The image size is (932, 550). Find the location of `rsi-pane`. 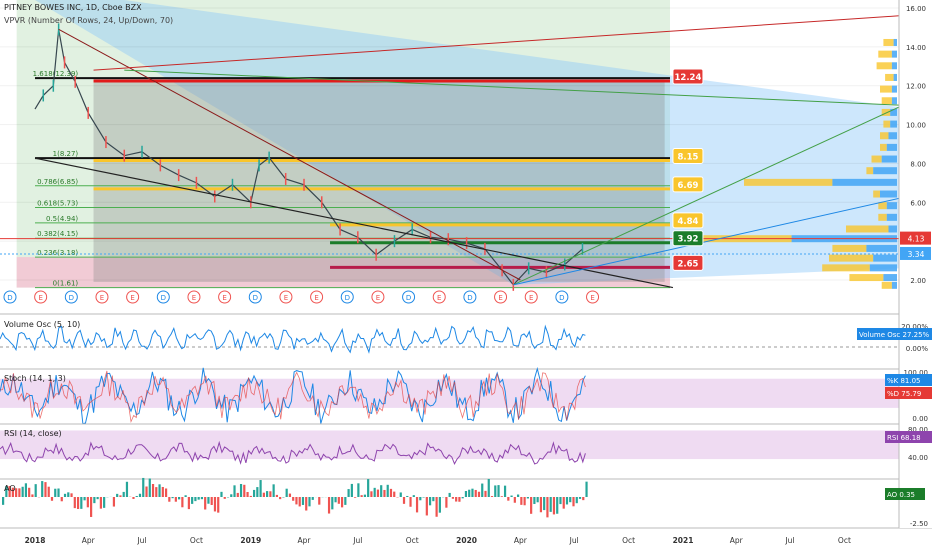

rsi-pane is located at coordinates (466, 444).